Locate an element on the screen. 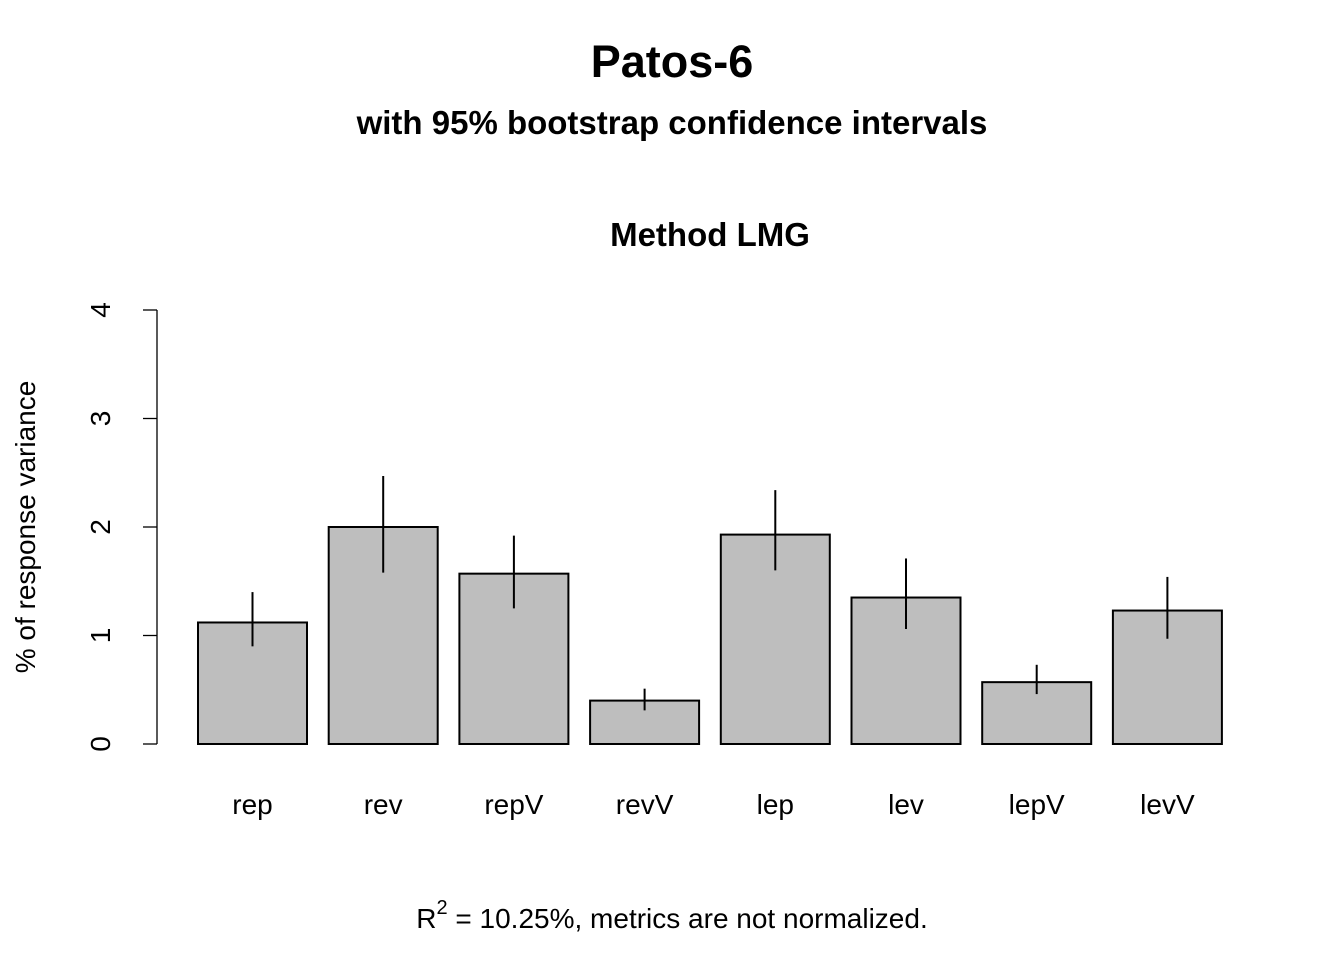  y-tick-label: 3 is located at coordinates (100, 419).